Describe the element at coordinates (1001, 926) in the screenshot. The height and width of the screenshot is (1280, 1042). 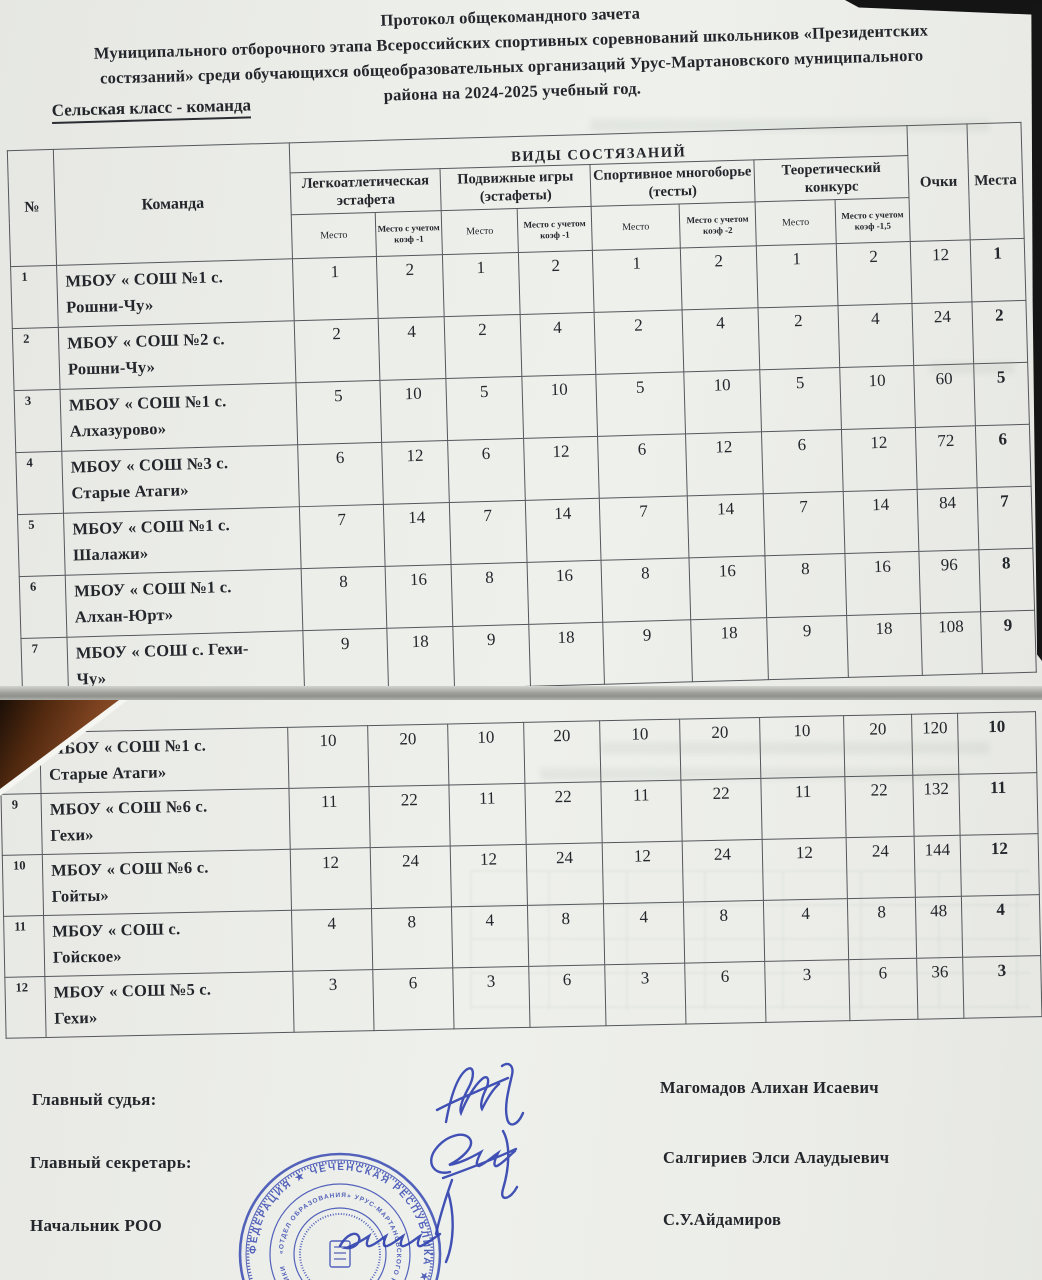
I see `place-cell: 4` at that location.